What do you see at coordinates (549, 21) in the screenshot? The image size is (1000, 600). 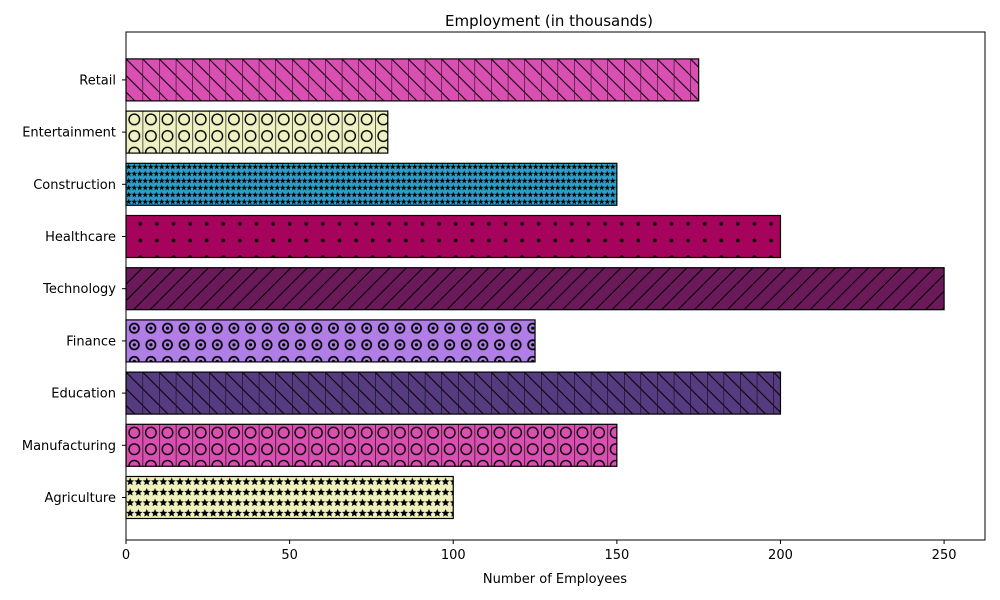 I see `chart-title: Employment (in thousands)` at bounding box center [549, 21].